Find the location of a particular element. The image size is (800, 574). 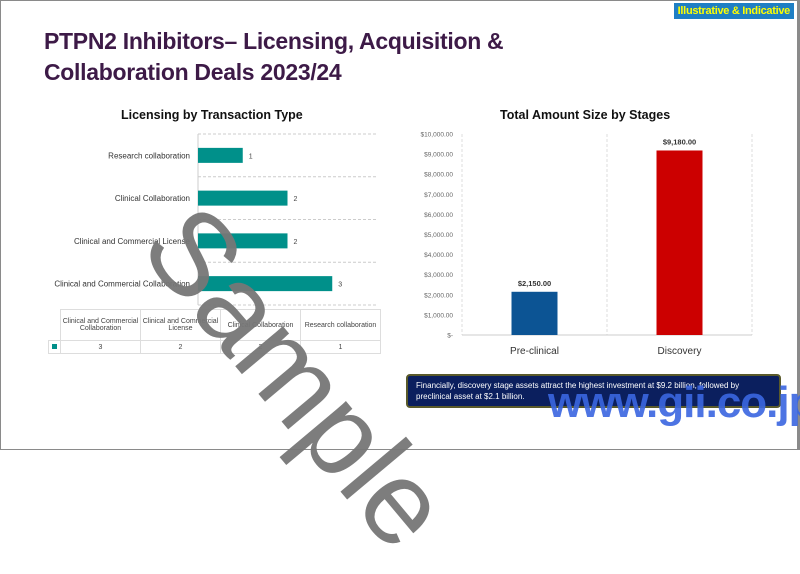

y-tick-label: $2,000.00 is located at coordinates (438, 295).